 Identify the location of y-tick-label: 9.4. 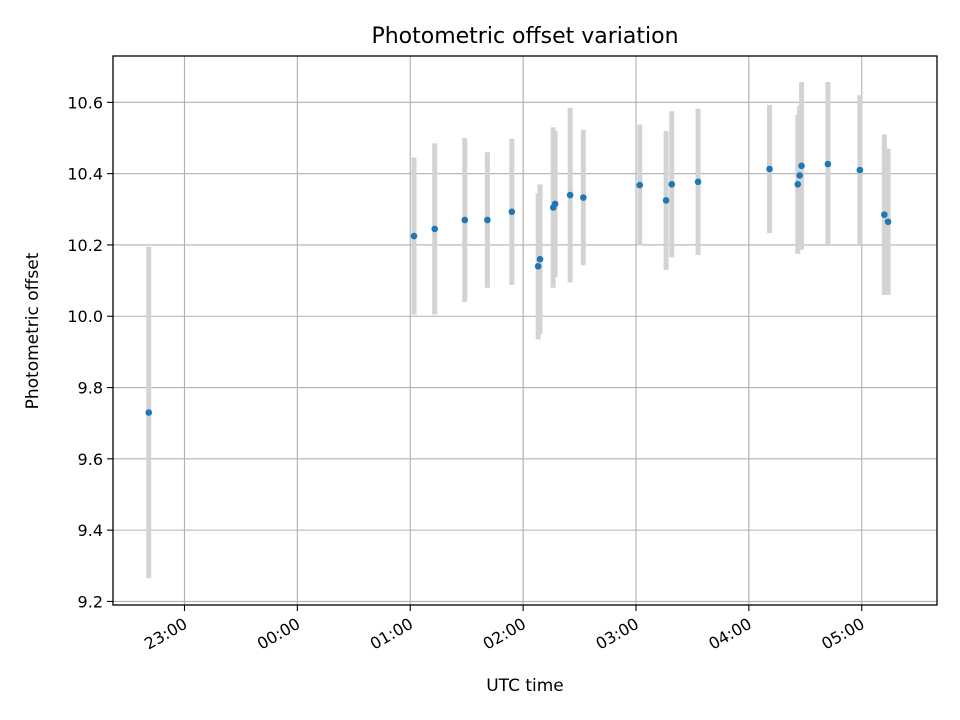
(90, 530).